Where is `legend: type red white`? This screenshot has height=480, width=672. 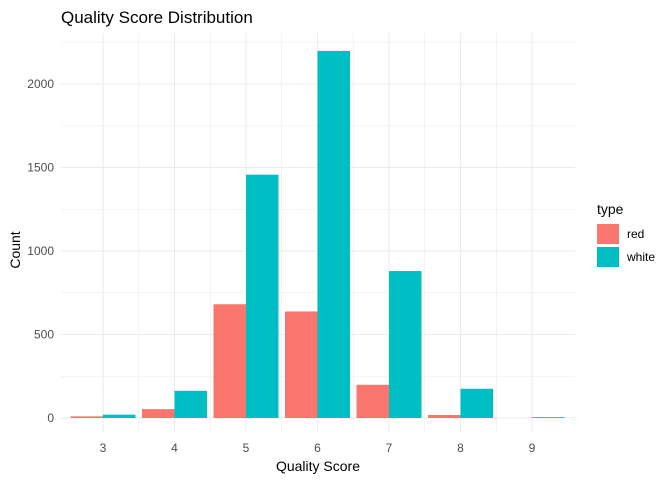
legend: type red white is located at coordinates (626, 234).